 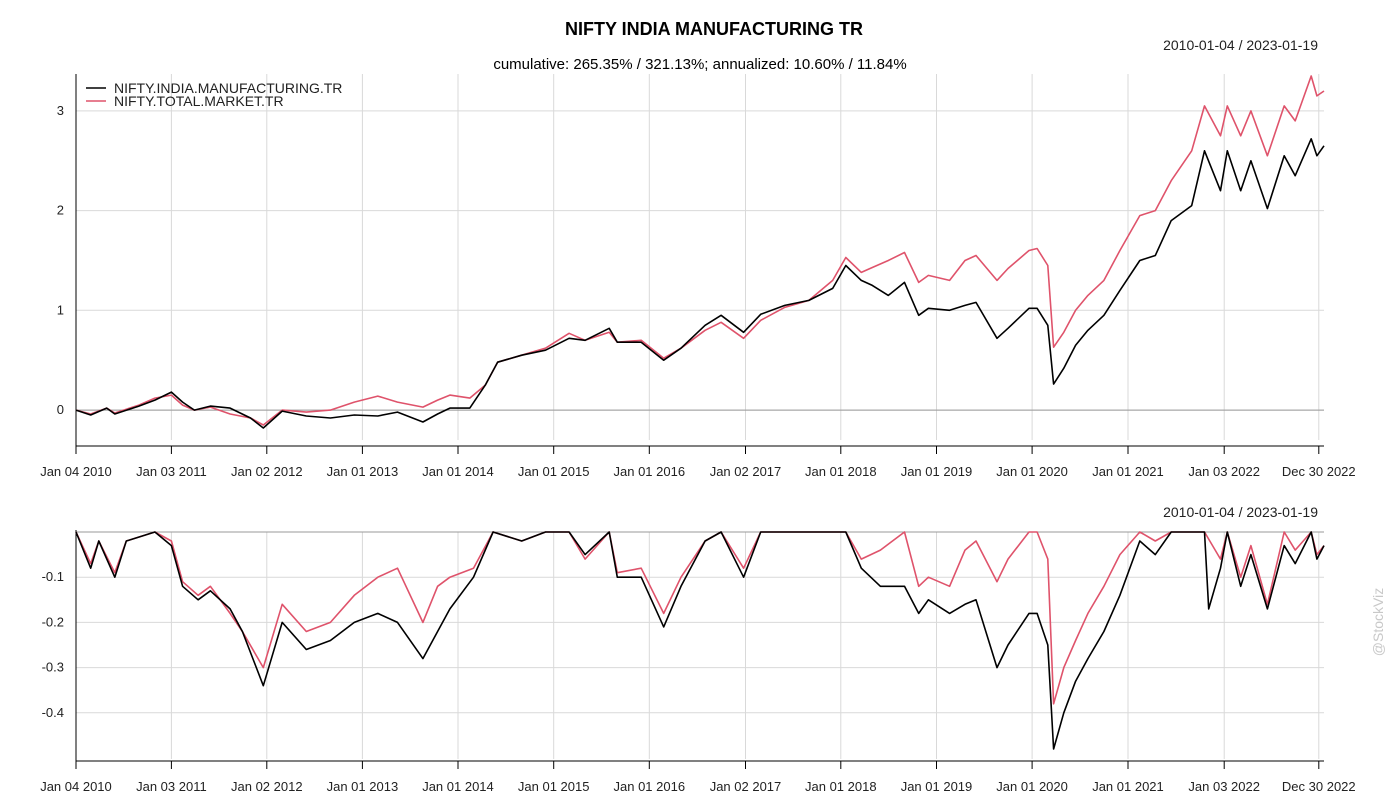 I want to click on y-tick-label: 1, so click(x=60, y=309).